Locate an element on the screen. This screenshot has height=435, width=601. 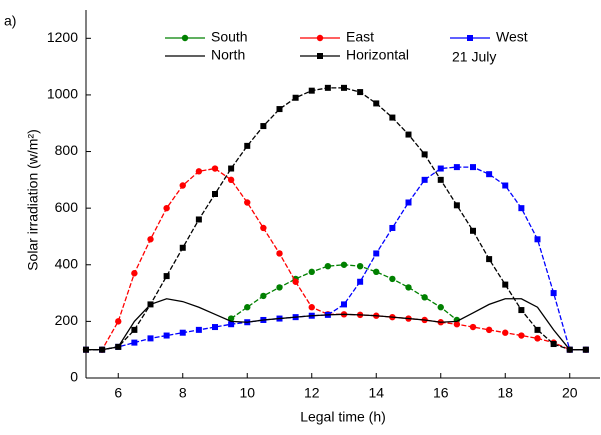
legend-label: North is located at coordinates (228, 55).